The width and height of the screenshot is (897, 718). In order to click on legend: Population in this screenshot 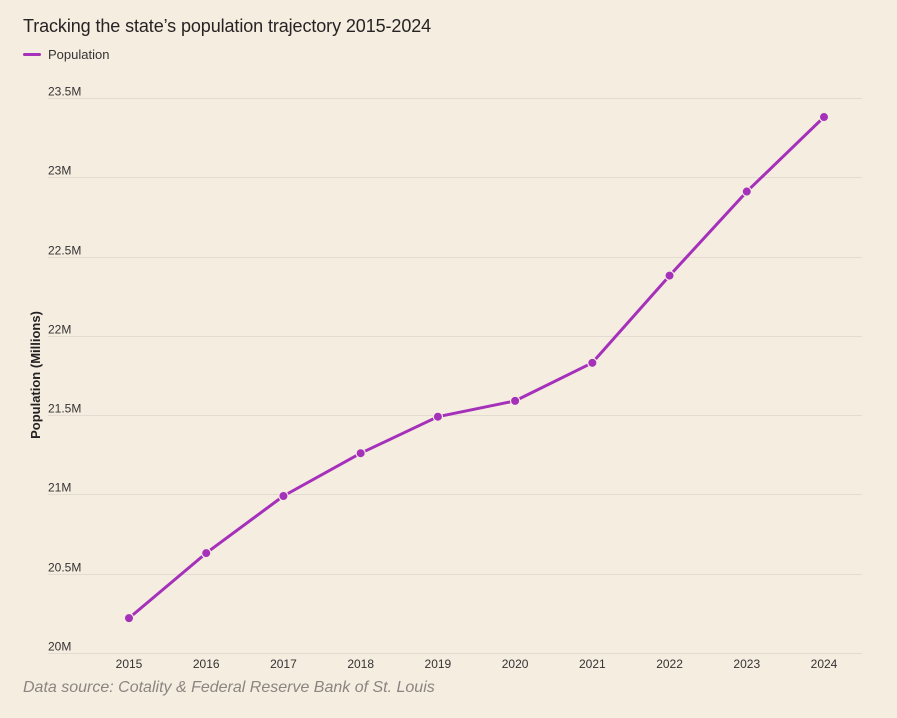, I will do `click(66, 54)`.